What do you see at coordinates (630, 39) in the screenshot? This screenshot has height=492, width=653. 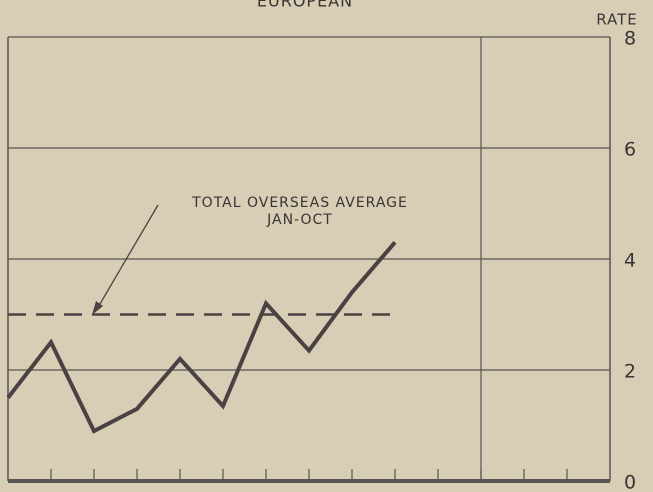 I see `y-tick-label: 8` at bounding box center [630, 39].